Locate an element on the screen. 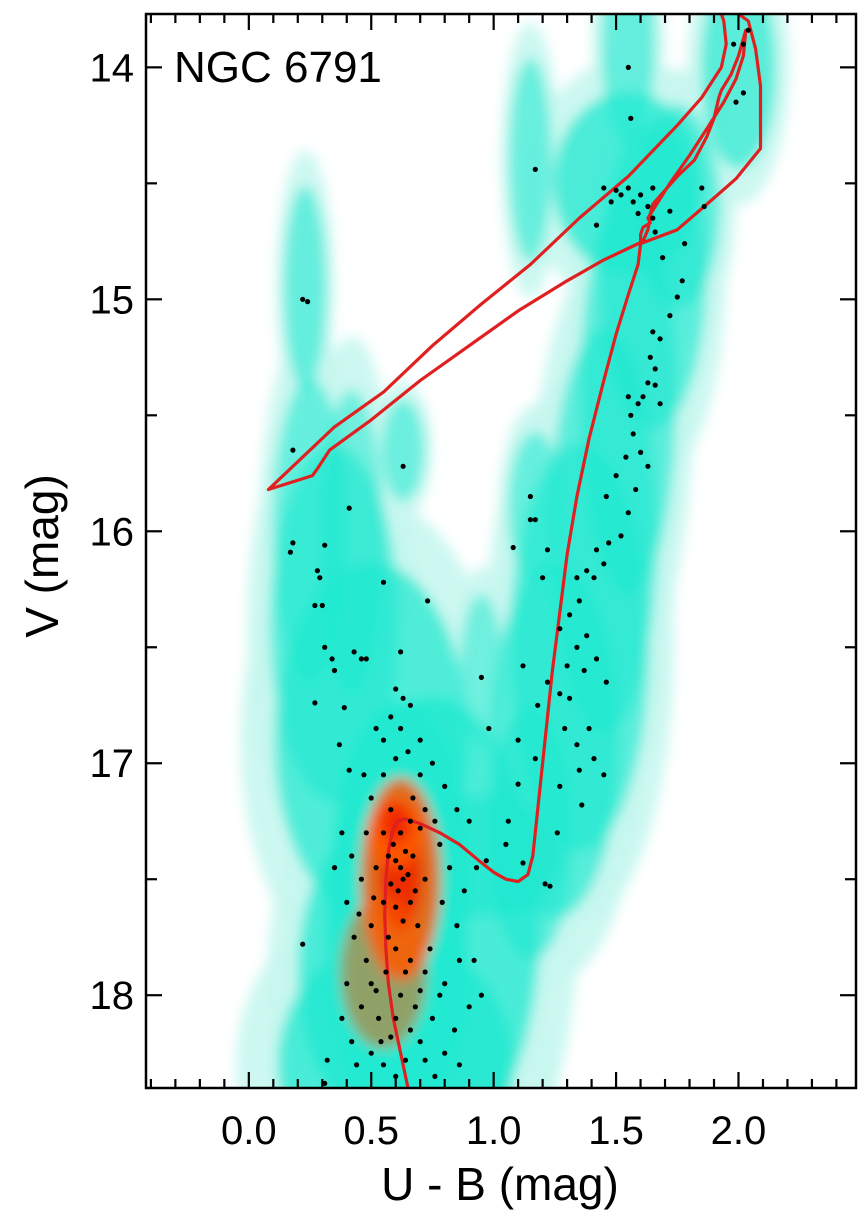 The width and height of the screenshot is (866, 1218). y-tick-label: 14 is located at coordinates (112, 68).